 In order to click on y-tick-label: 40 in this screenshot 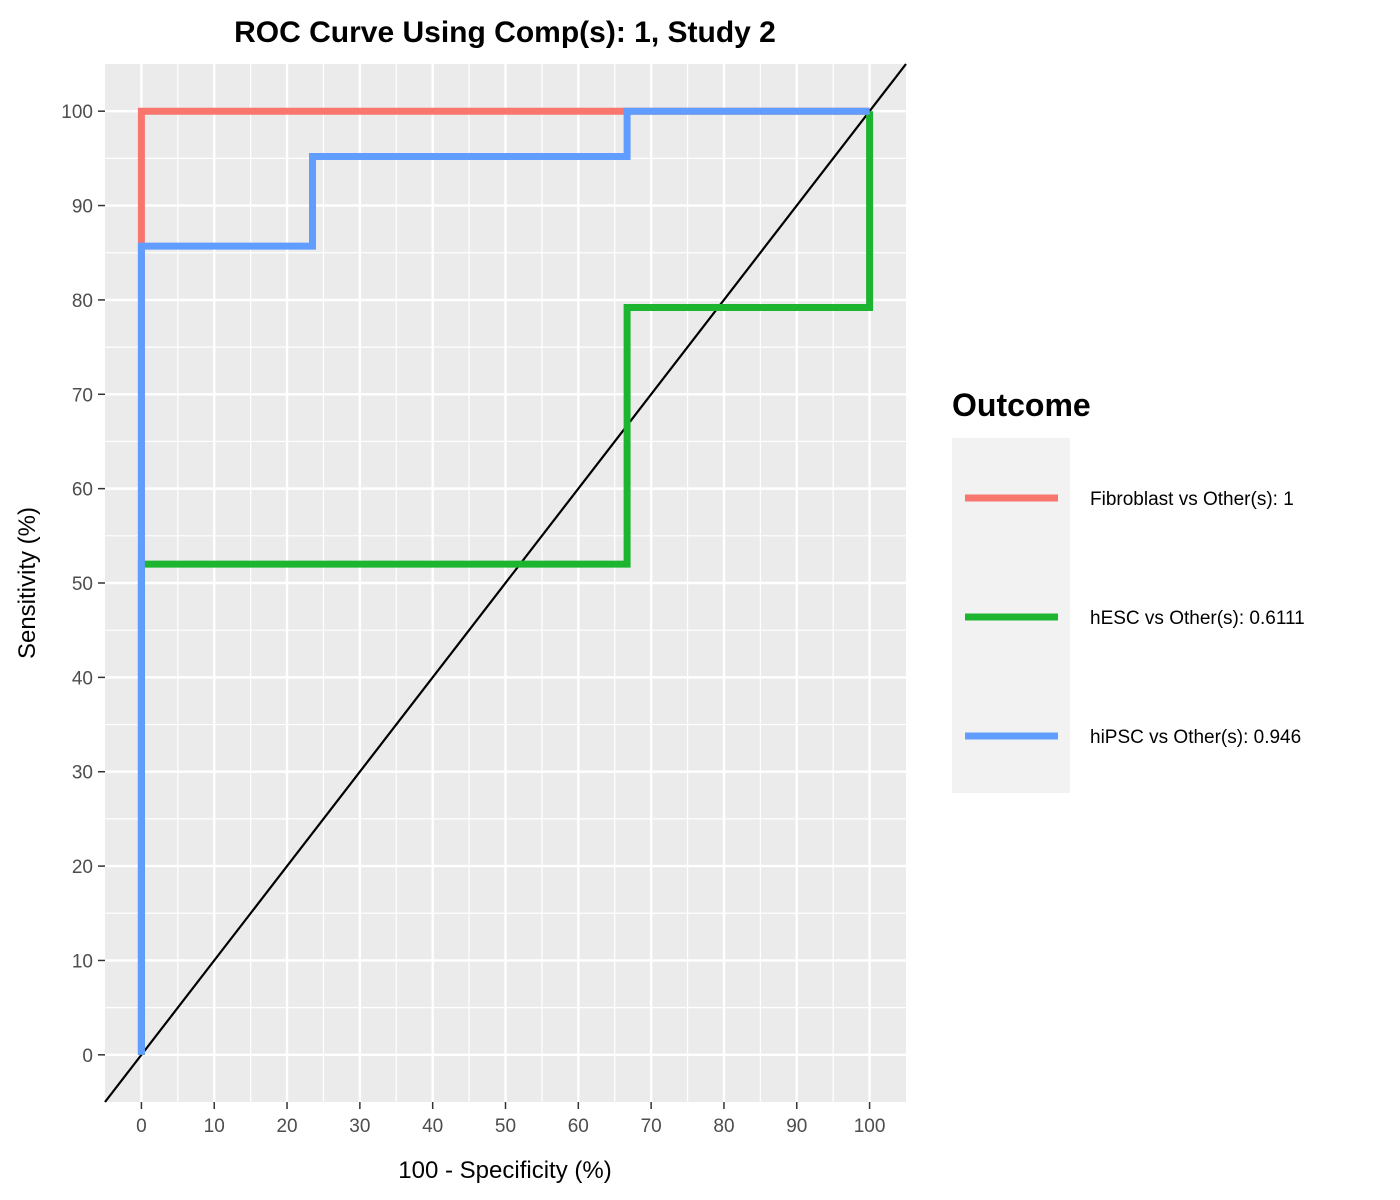, I will do `click(82, 678)`.